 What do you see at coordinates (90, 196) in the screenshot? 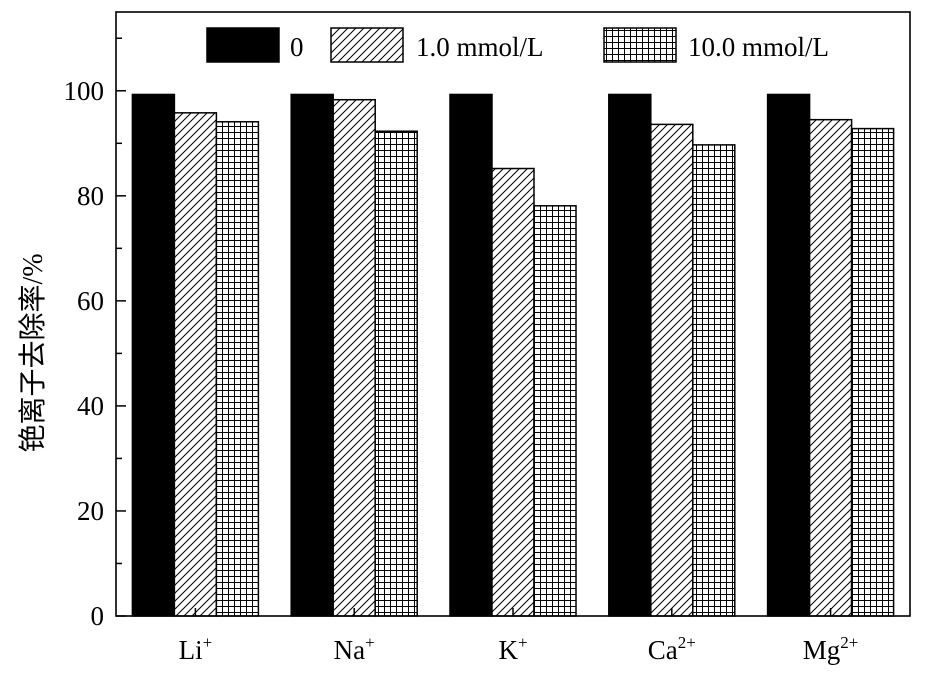
I see `y-tick-label: 80` at bounding box center [90, 196].